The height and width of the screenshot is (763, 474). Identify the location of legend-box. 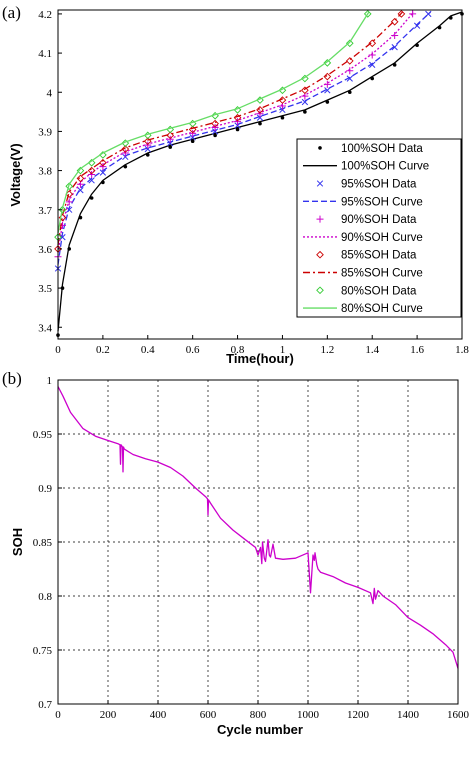
(379, 228).